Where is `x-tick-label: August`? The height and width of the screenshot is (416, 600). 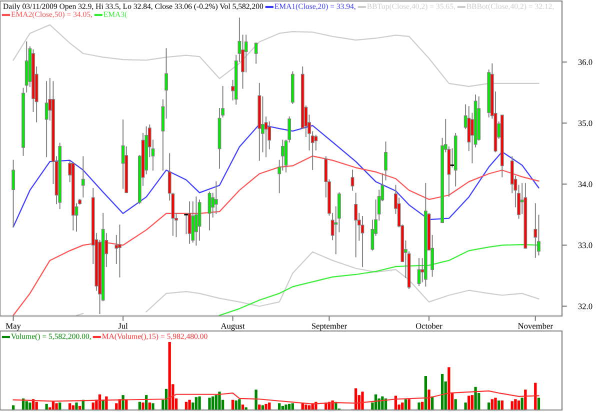 x-tick-label: August is located at coordinates (232, 326).